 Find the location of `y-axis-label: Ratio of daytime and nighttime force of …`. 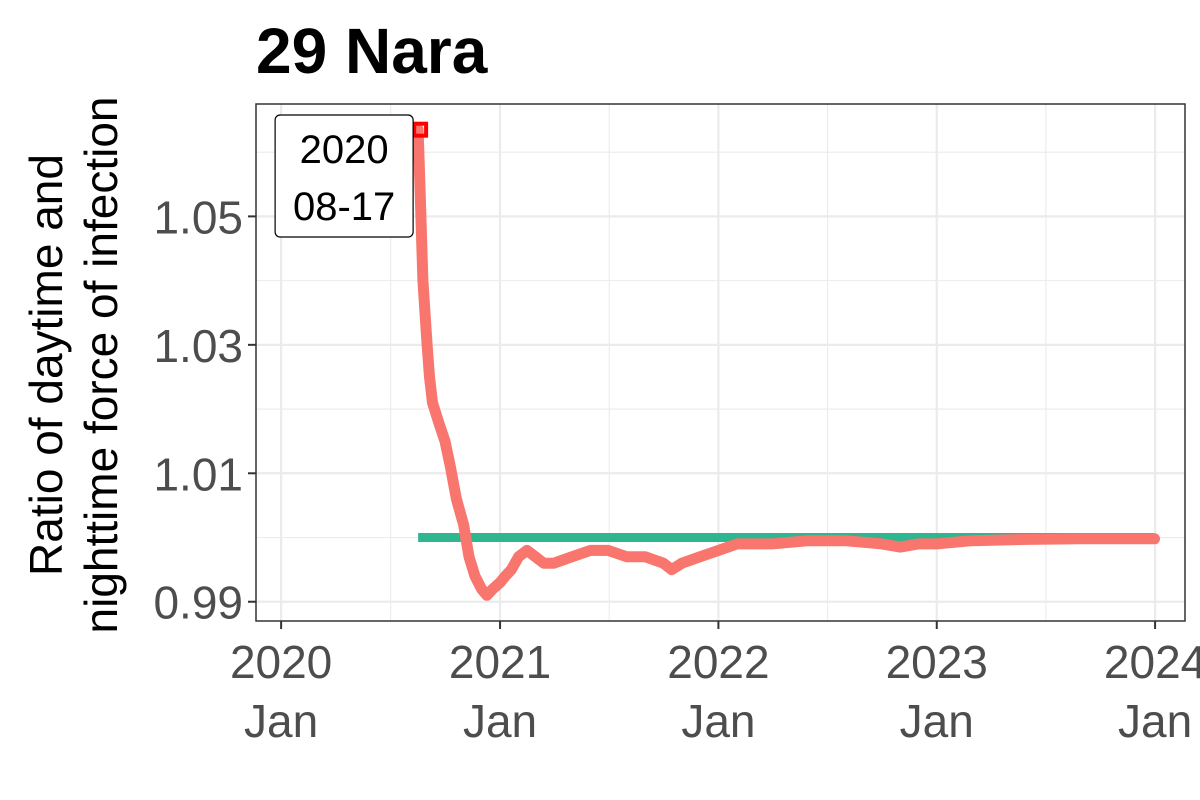

y-axis-label: Ratio of daytime and nighttime force of … is located at coordinates (73, 365).